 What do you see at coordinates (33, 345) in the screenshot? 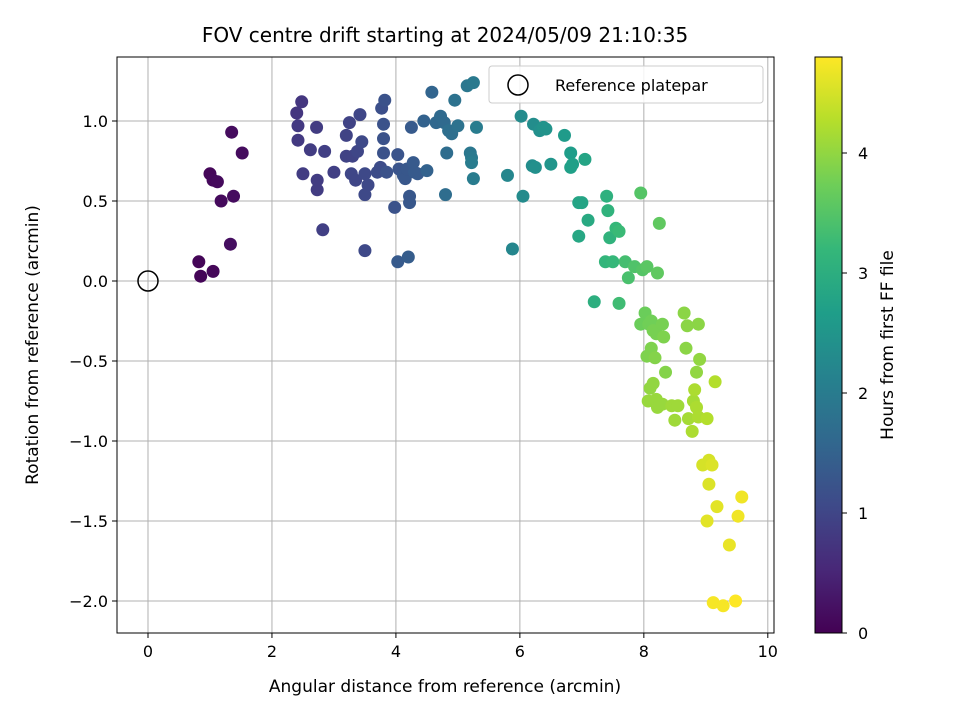
I see `y-axis-label: Rotation from reference (arcmin)` at bounding box center [33, 345].